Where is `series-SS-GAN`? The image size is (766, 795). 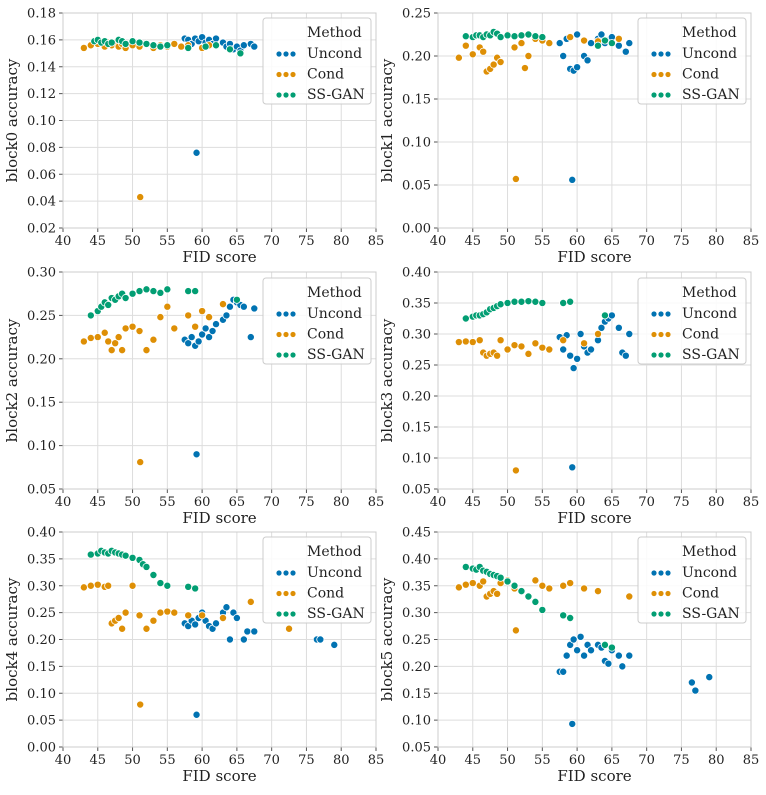
series-SS-GAN is located at coordinates (538, 38).